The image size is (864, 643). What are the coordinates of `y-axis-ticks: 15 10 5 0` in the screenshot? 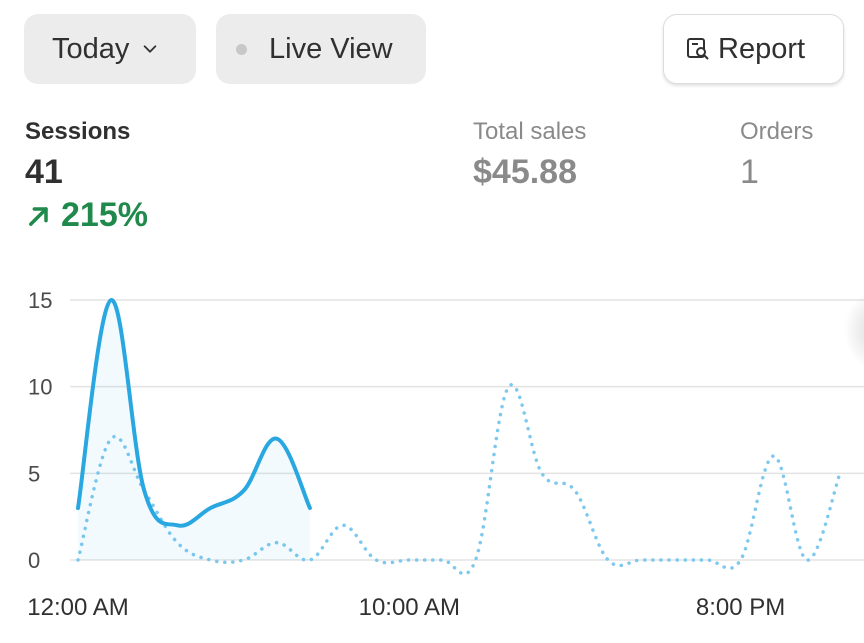 It's located at (40, 430).